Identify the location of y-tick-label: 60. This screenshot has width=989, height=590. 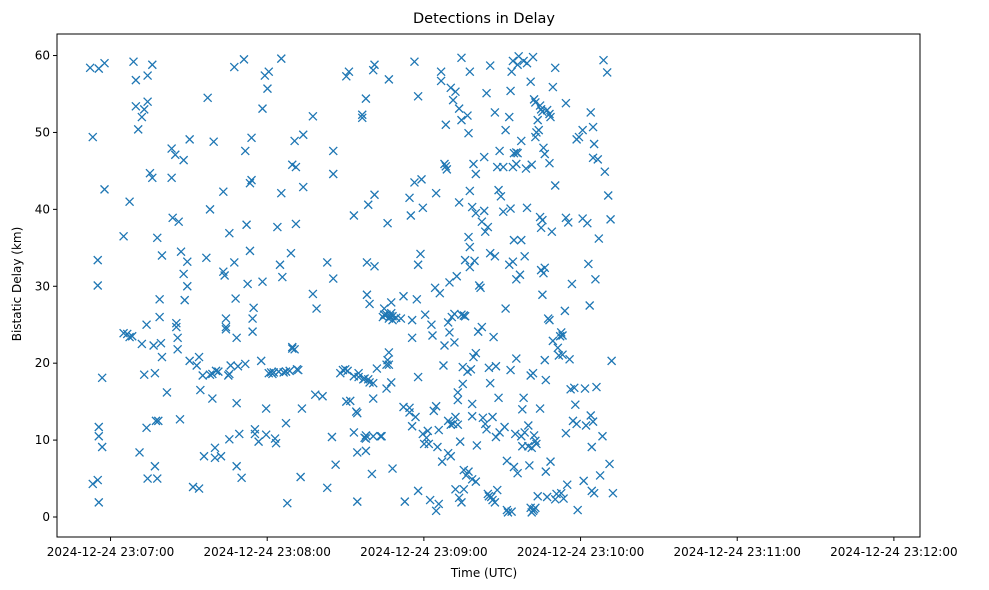
(42, 56).